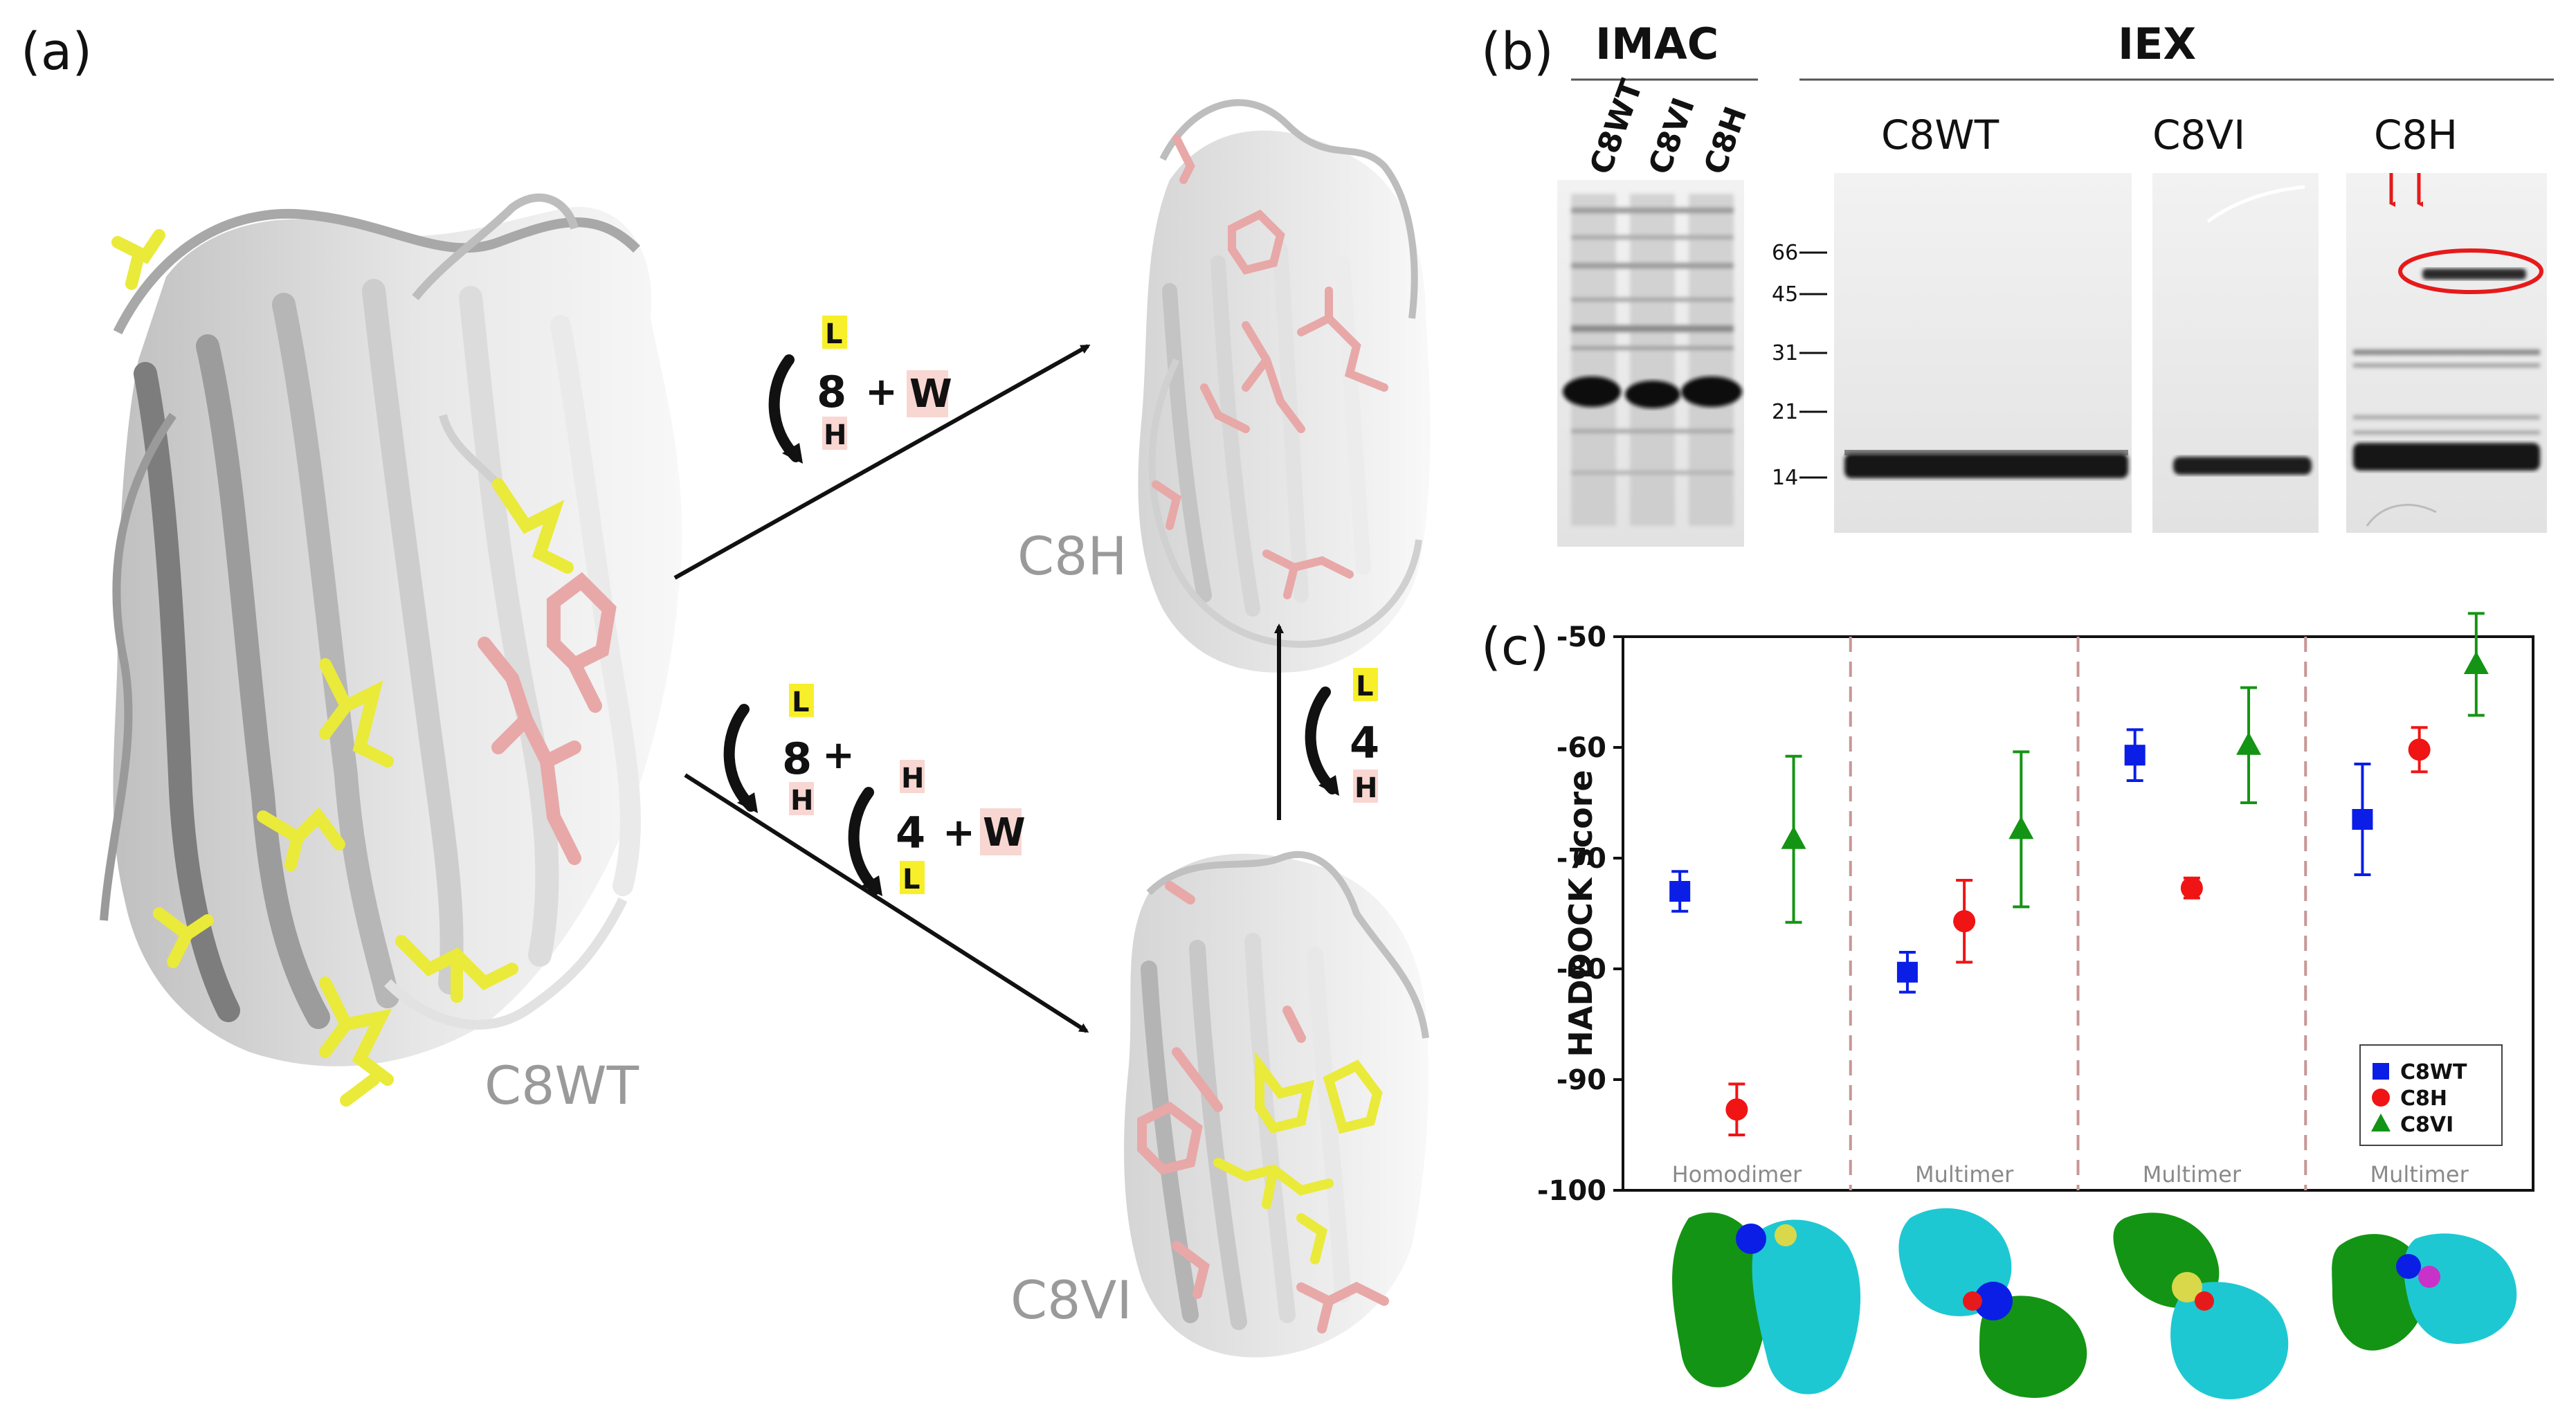  What do you see at coordinates (1515, 647) in the screenshot?
I see `panel-label-c: (c)` at bounding box center [1515, 647].